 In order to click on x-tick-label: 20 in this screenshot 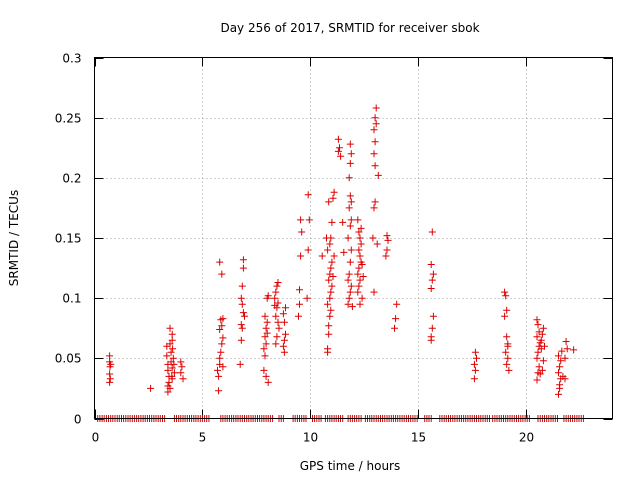, I will do `click(526, 438)`.